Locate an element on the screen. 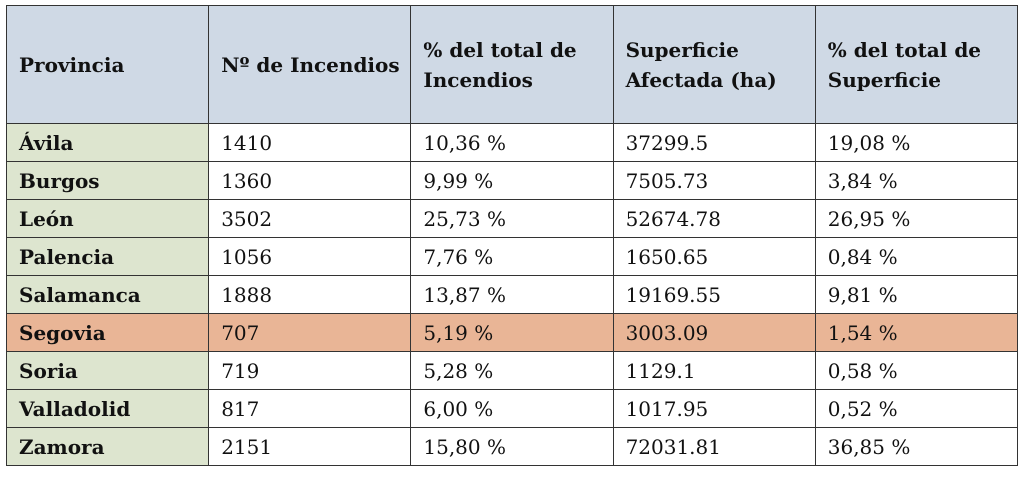 The image size is (1024, 479). value-cell: 19169.55 is located at coordinates (714, 294).